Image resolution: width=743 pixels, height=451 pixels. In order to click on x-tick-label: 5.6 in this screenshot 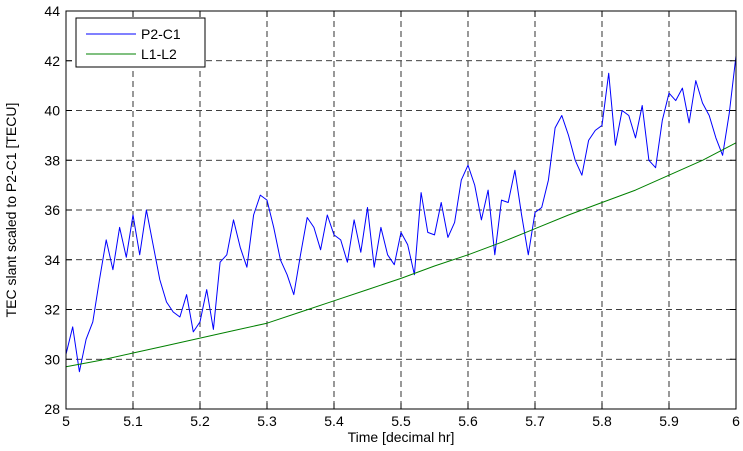, I will do `click(468, 421)`.